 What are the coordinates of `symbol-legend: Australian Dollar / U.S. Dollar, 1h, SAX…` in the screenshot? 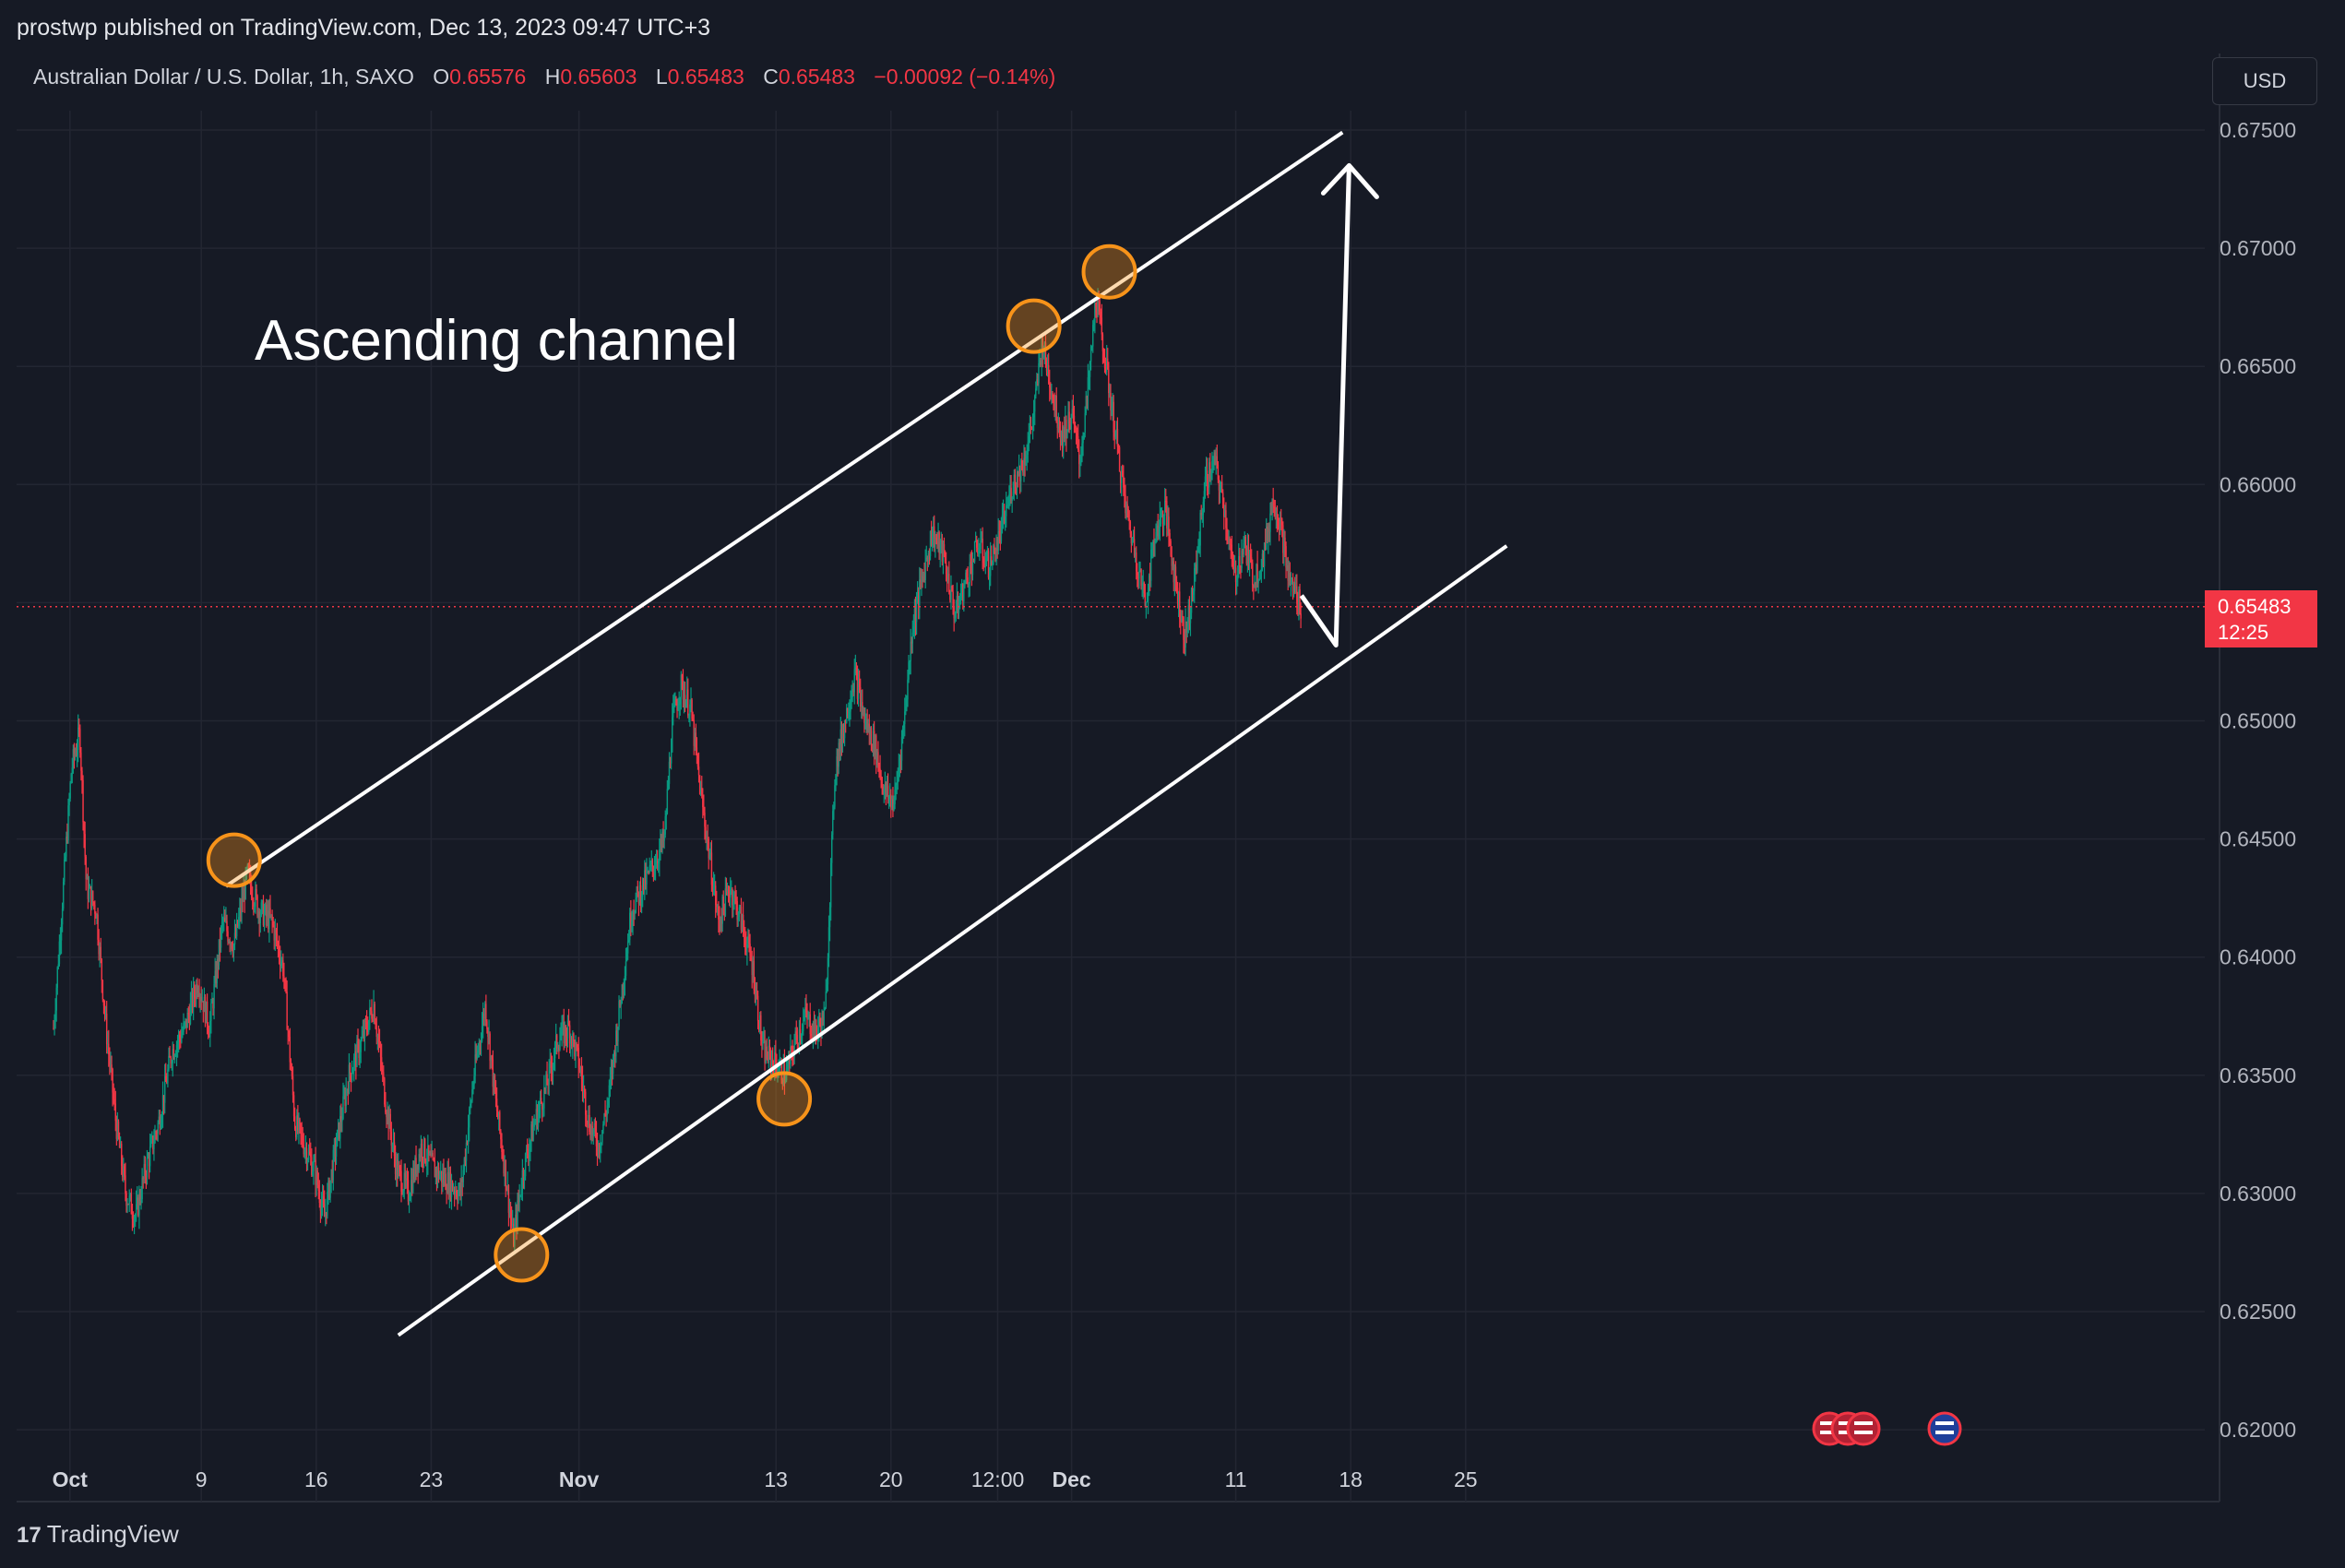 It's located at (544, 77).